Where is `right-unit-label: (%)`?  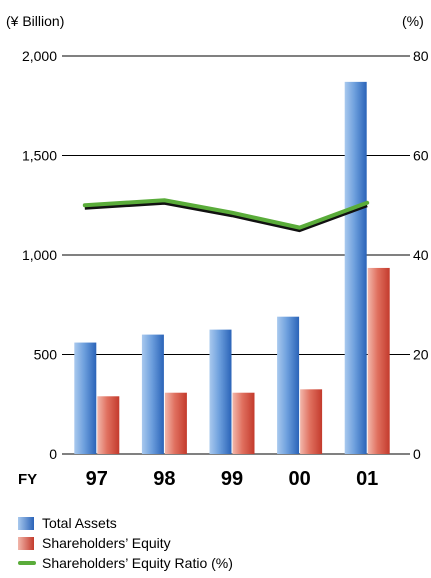 right-unit-label: (%) is located at coordinates (413, 21).